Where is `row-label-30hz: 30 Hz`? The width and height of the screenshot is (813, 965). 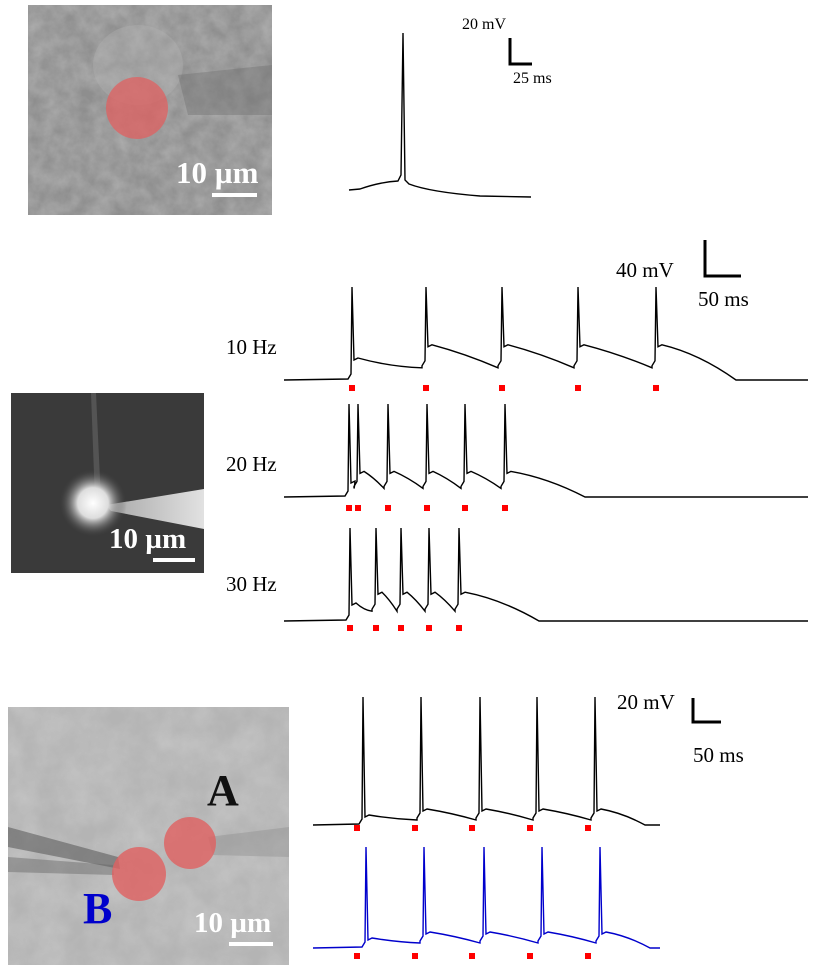
row-label-30hz: 30 Hz is located at coordinates (251, 584).